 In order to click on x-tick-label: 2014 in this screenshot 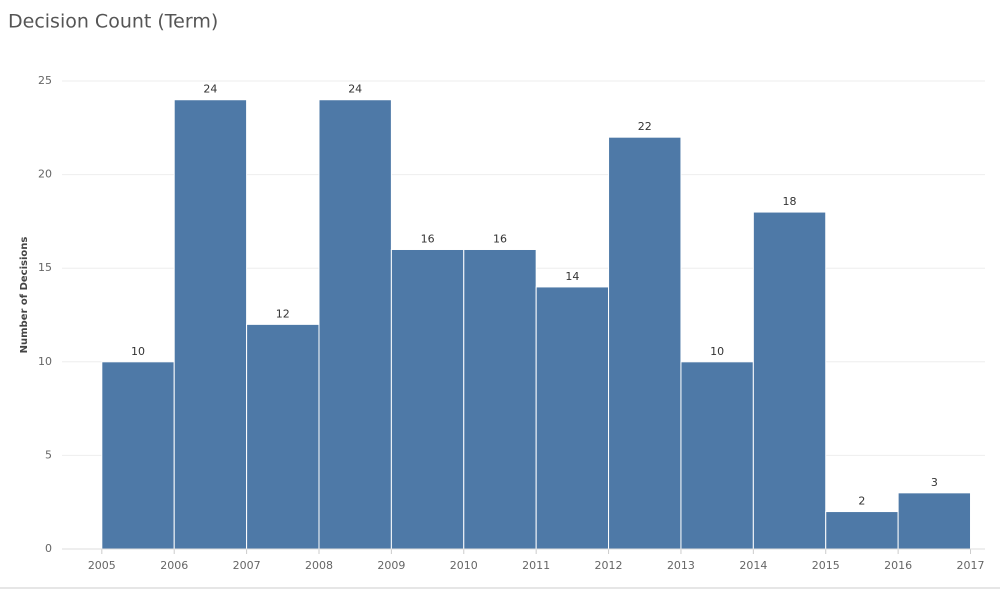, I will do `click(753, 565)`.